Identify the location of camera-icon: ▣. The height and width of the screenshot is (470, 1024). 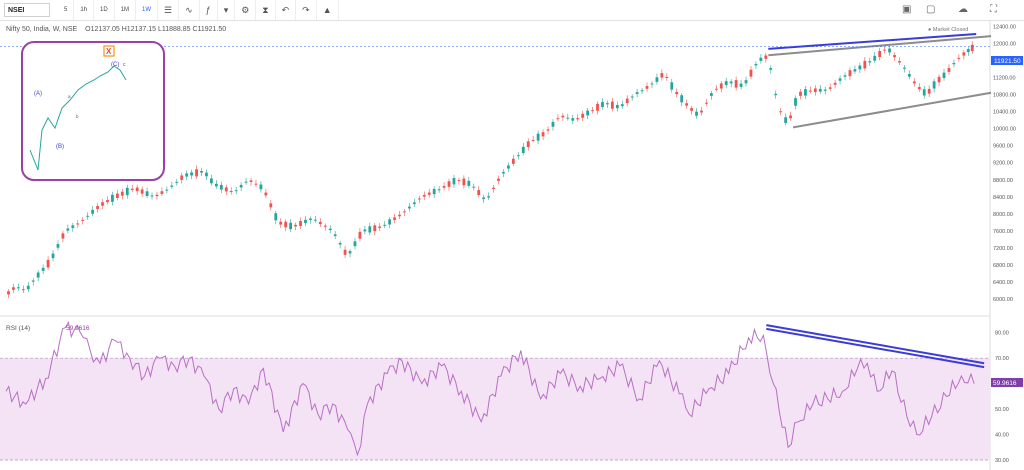
(907, 9).